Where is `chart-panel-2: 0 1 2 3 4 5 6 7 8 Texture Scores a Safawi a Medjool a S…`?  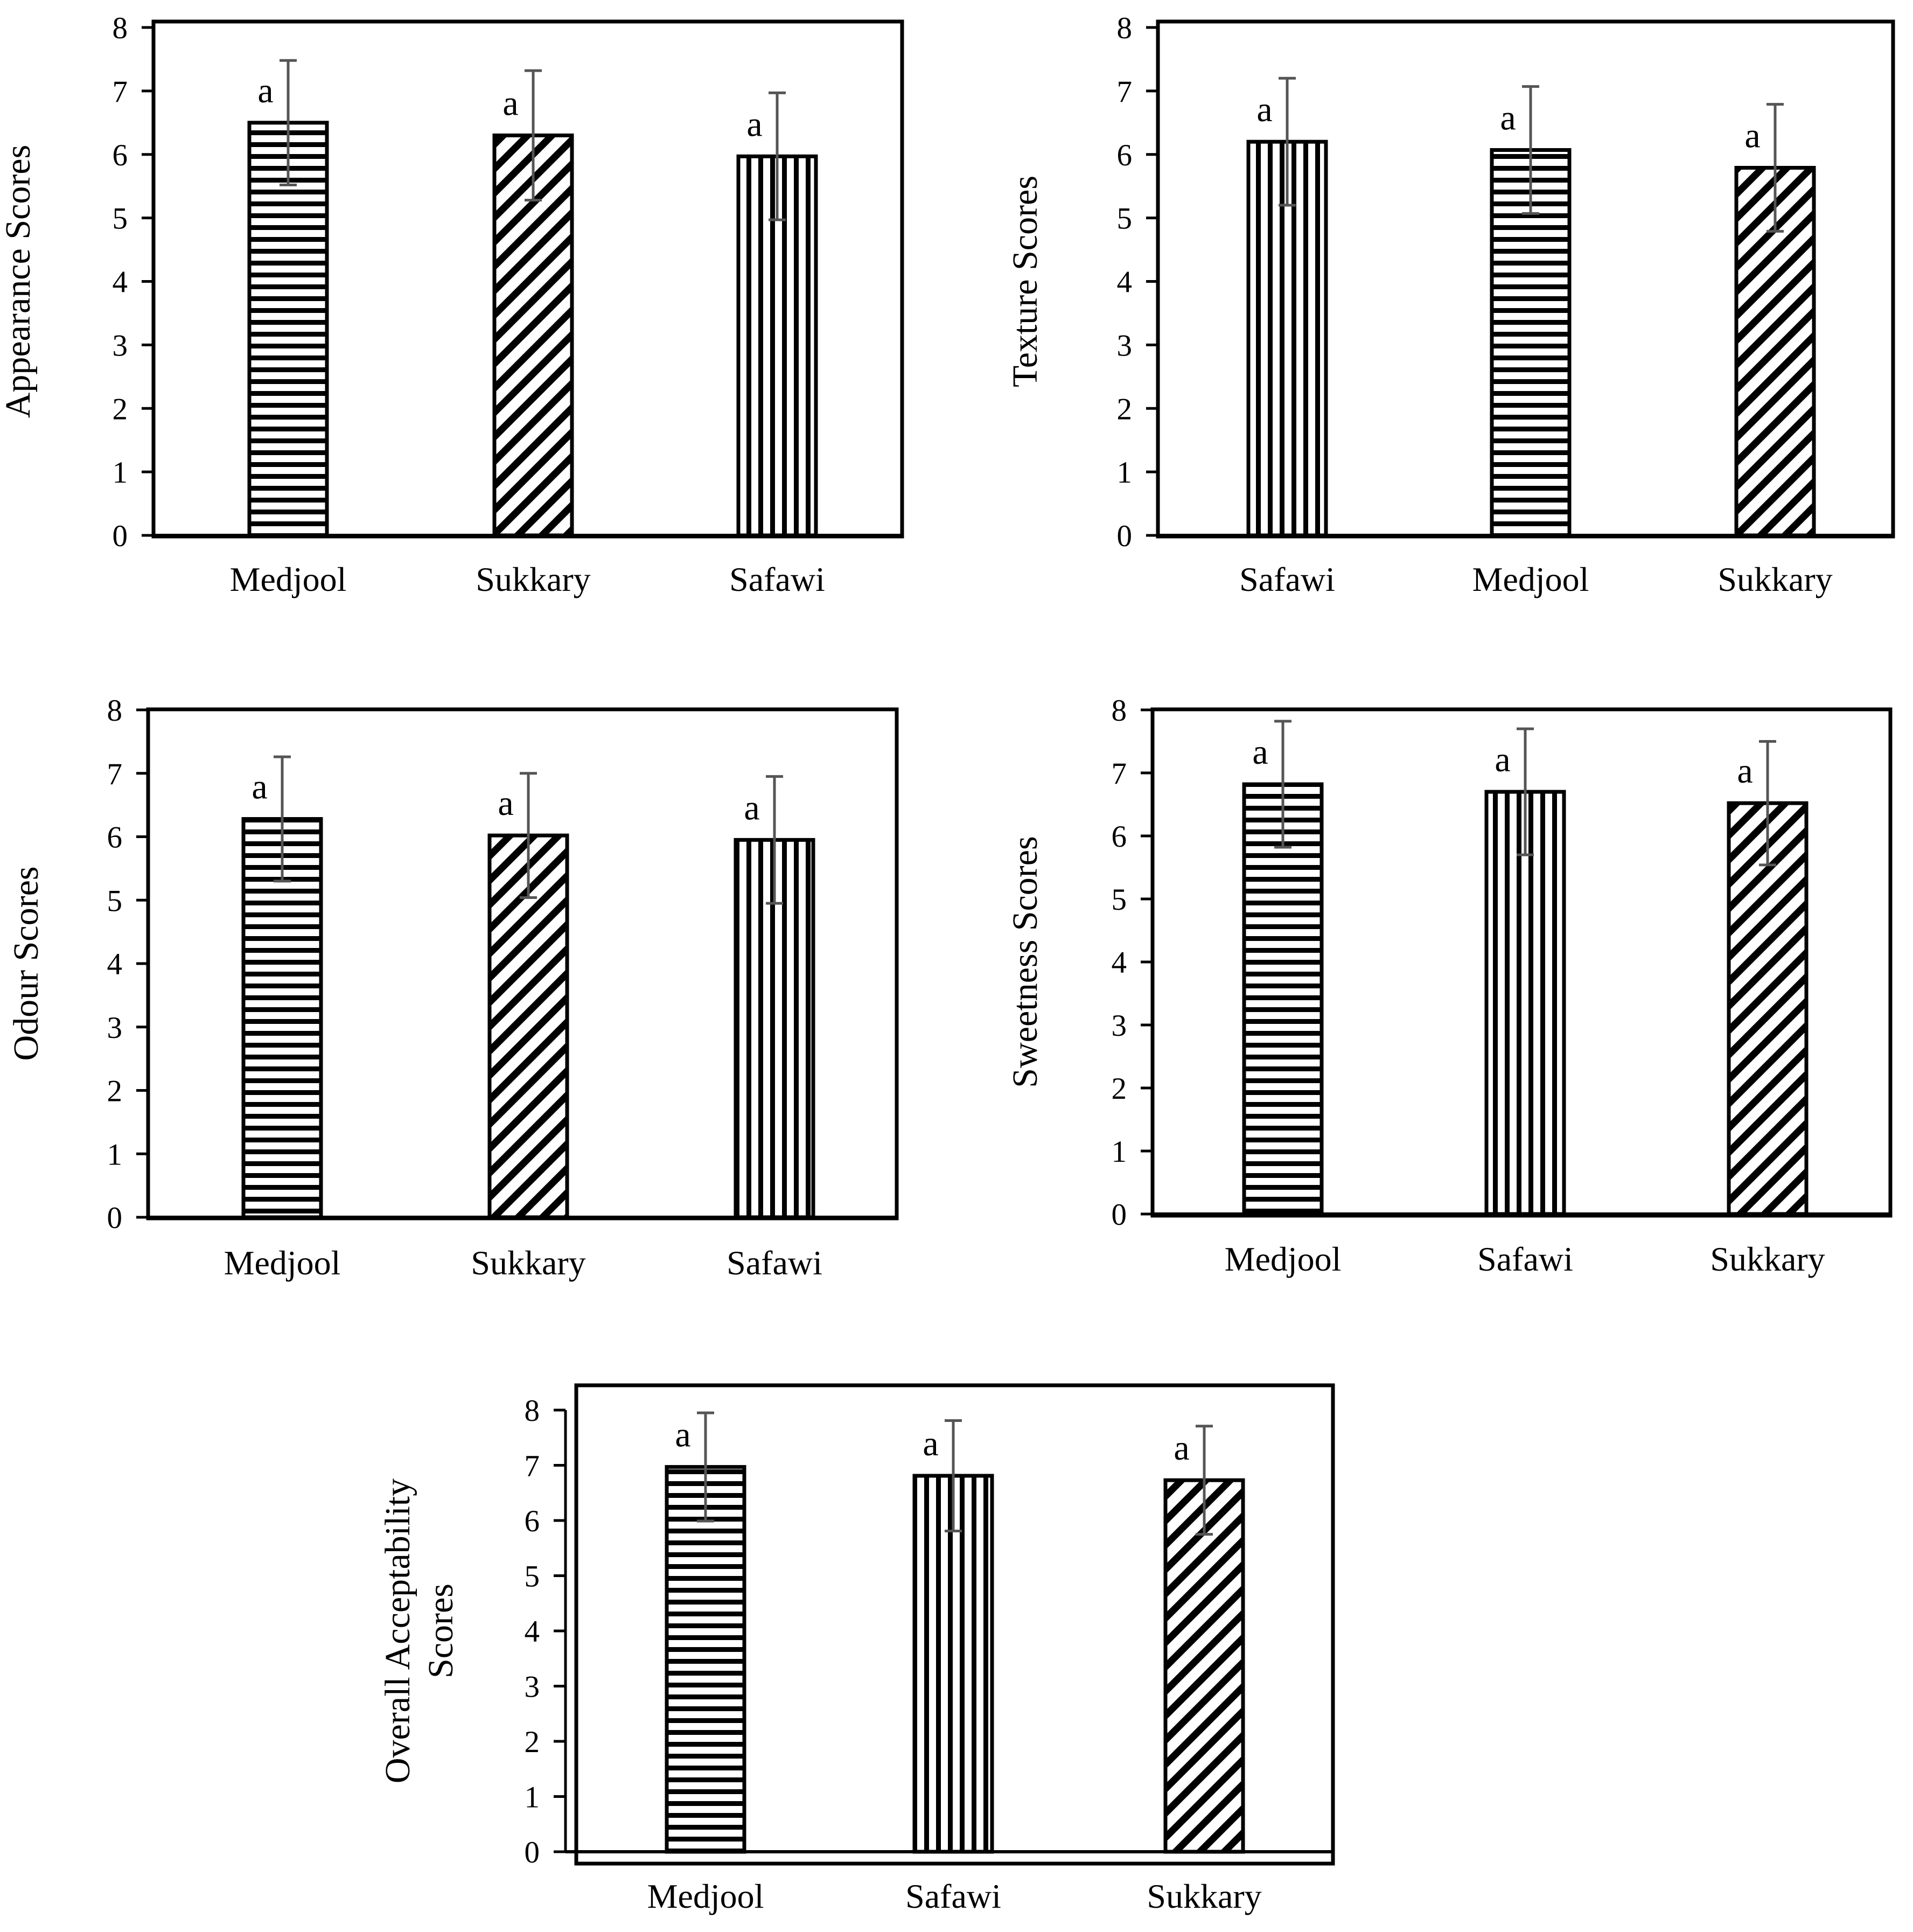
chart-panel-2: 0 1 2 3 4 5 6 7 8 Texture Scores a Safawi a Medjool a S… is located at coordinates (1450, 304).